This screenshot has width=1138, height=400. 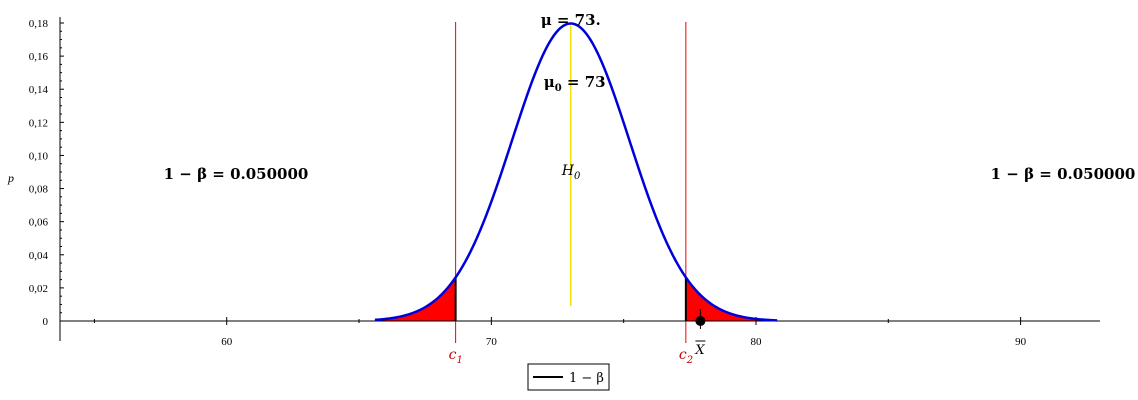 I want to click on x-tick-label: 70, so click(x=492, y=342).